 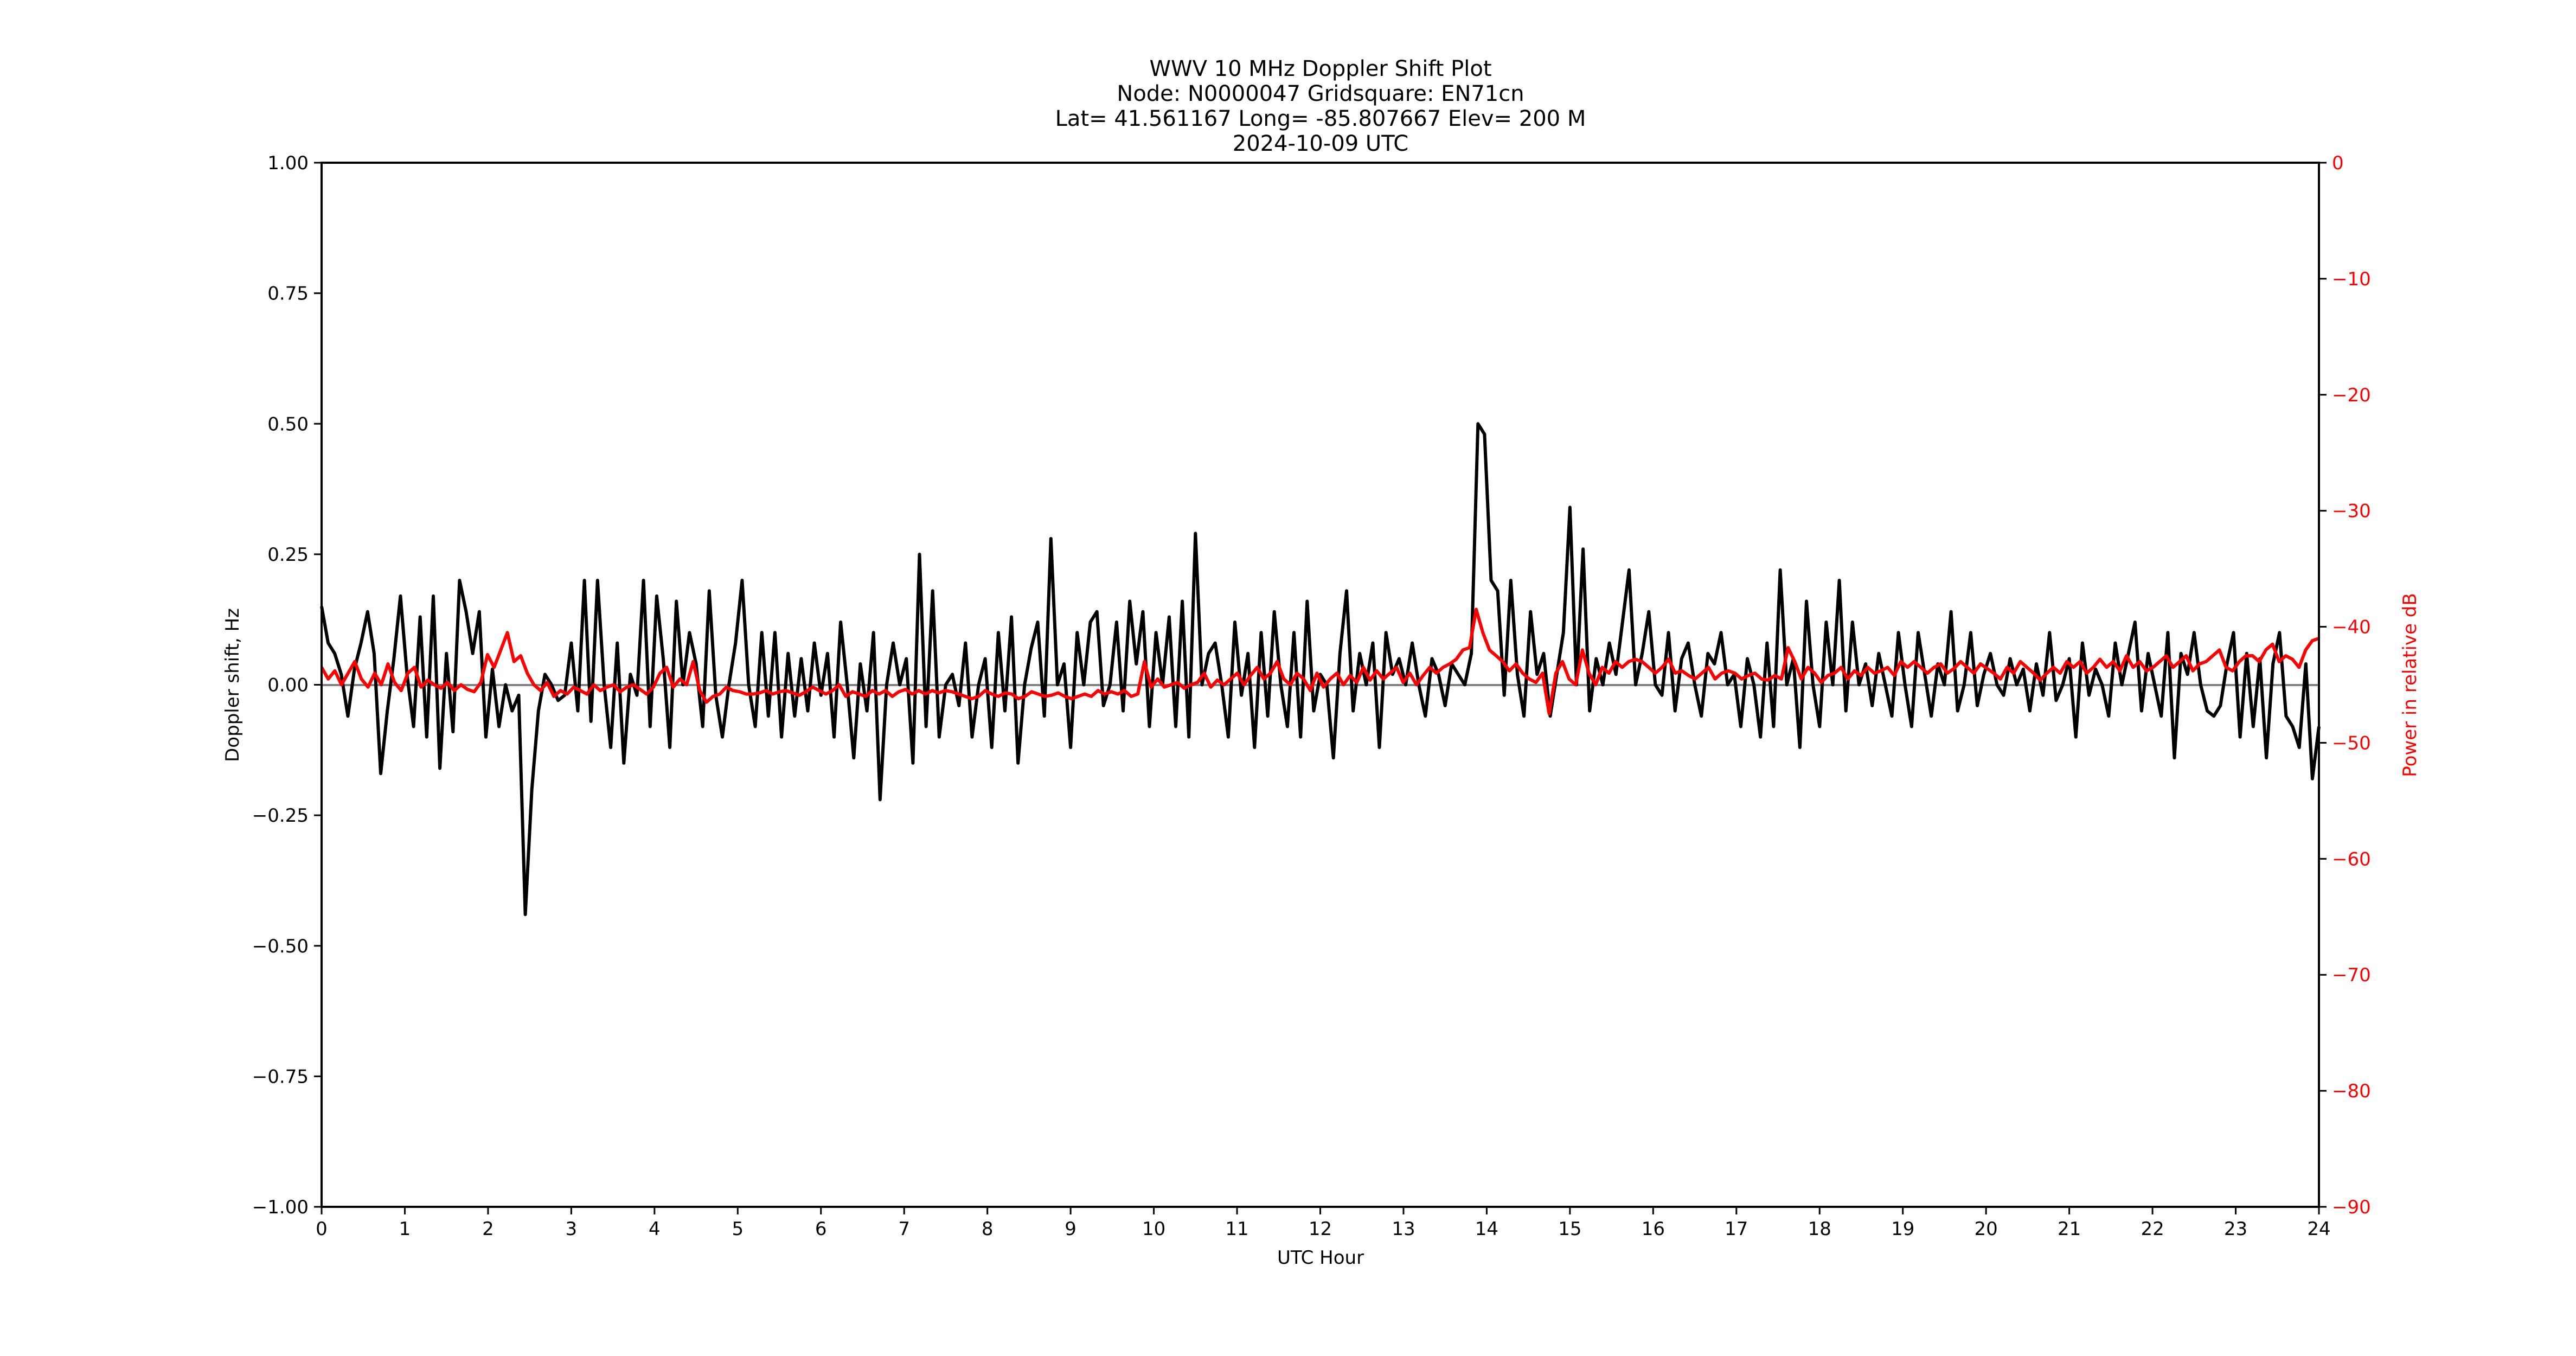 What do you see at coordinates (988, 1229) in the screenshot?
I see `x-tick-label: 8` at bounding box center [988, 1229].